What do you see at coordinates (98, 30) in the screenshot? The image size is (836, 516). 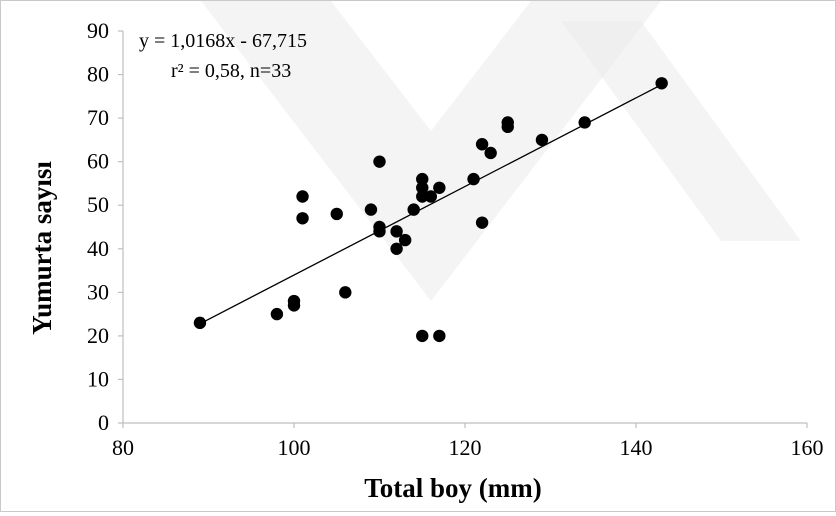 I see `y-tick-label: 90` at bounding box center [98, 30].